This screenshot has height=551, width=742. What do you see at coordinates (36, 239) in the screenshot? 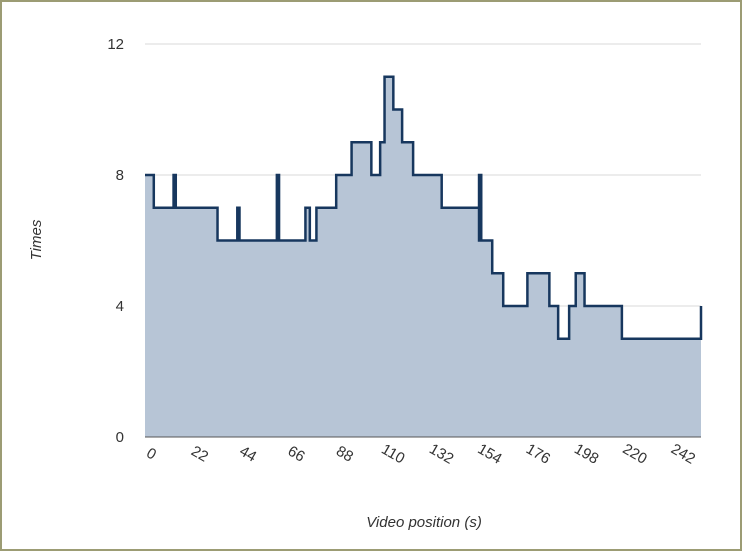
I see `y-axis-title: Times` at bounding box center [36, 239].